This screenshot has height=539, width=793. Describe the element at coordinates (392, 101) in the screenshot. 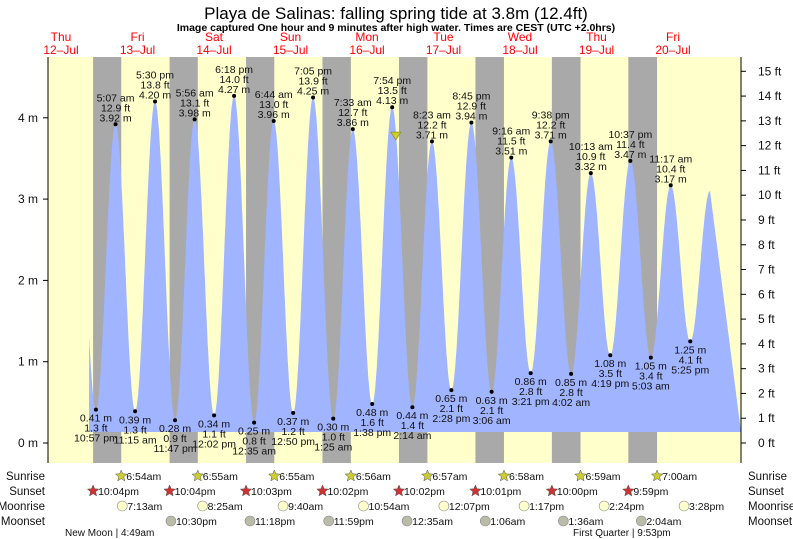

I see `high-tide-m: 4.13 m` at that location.